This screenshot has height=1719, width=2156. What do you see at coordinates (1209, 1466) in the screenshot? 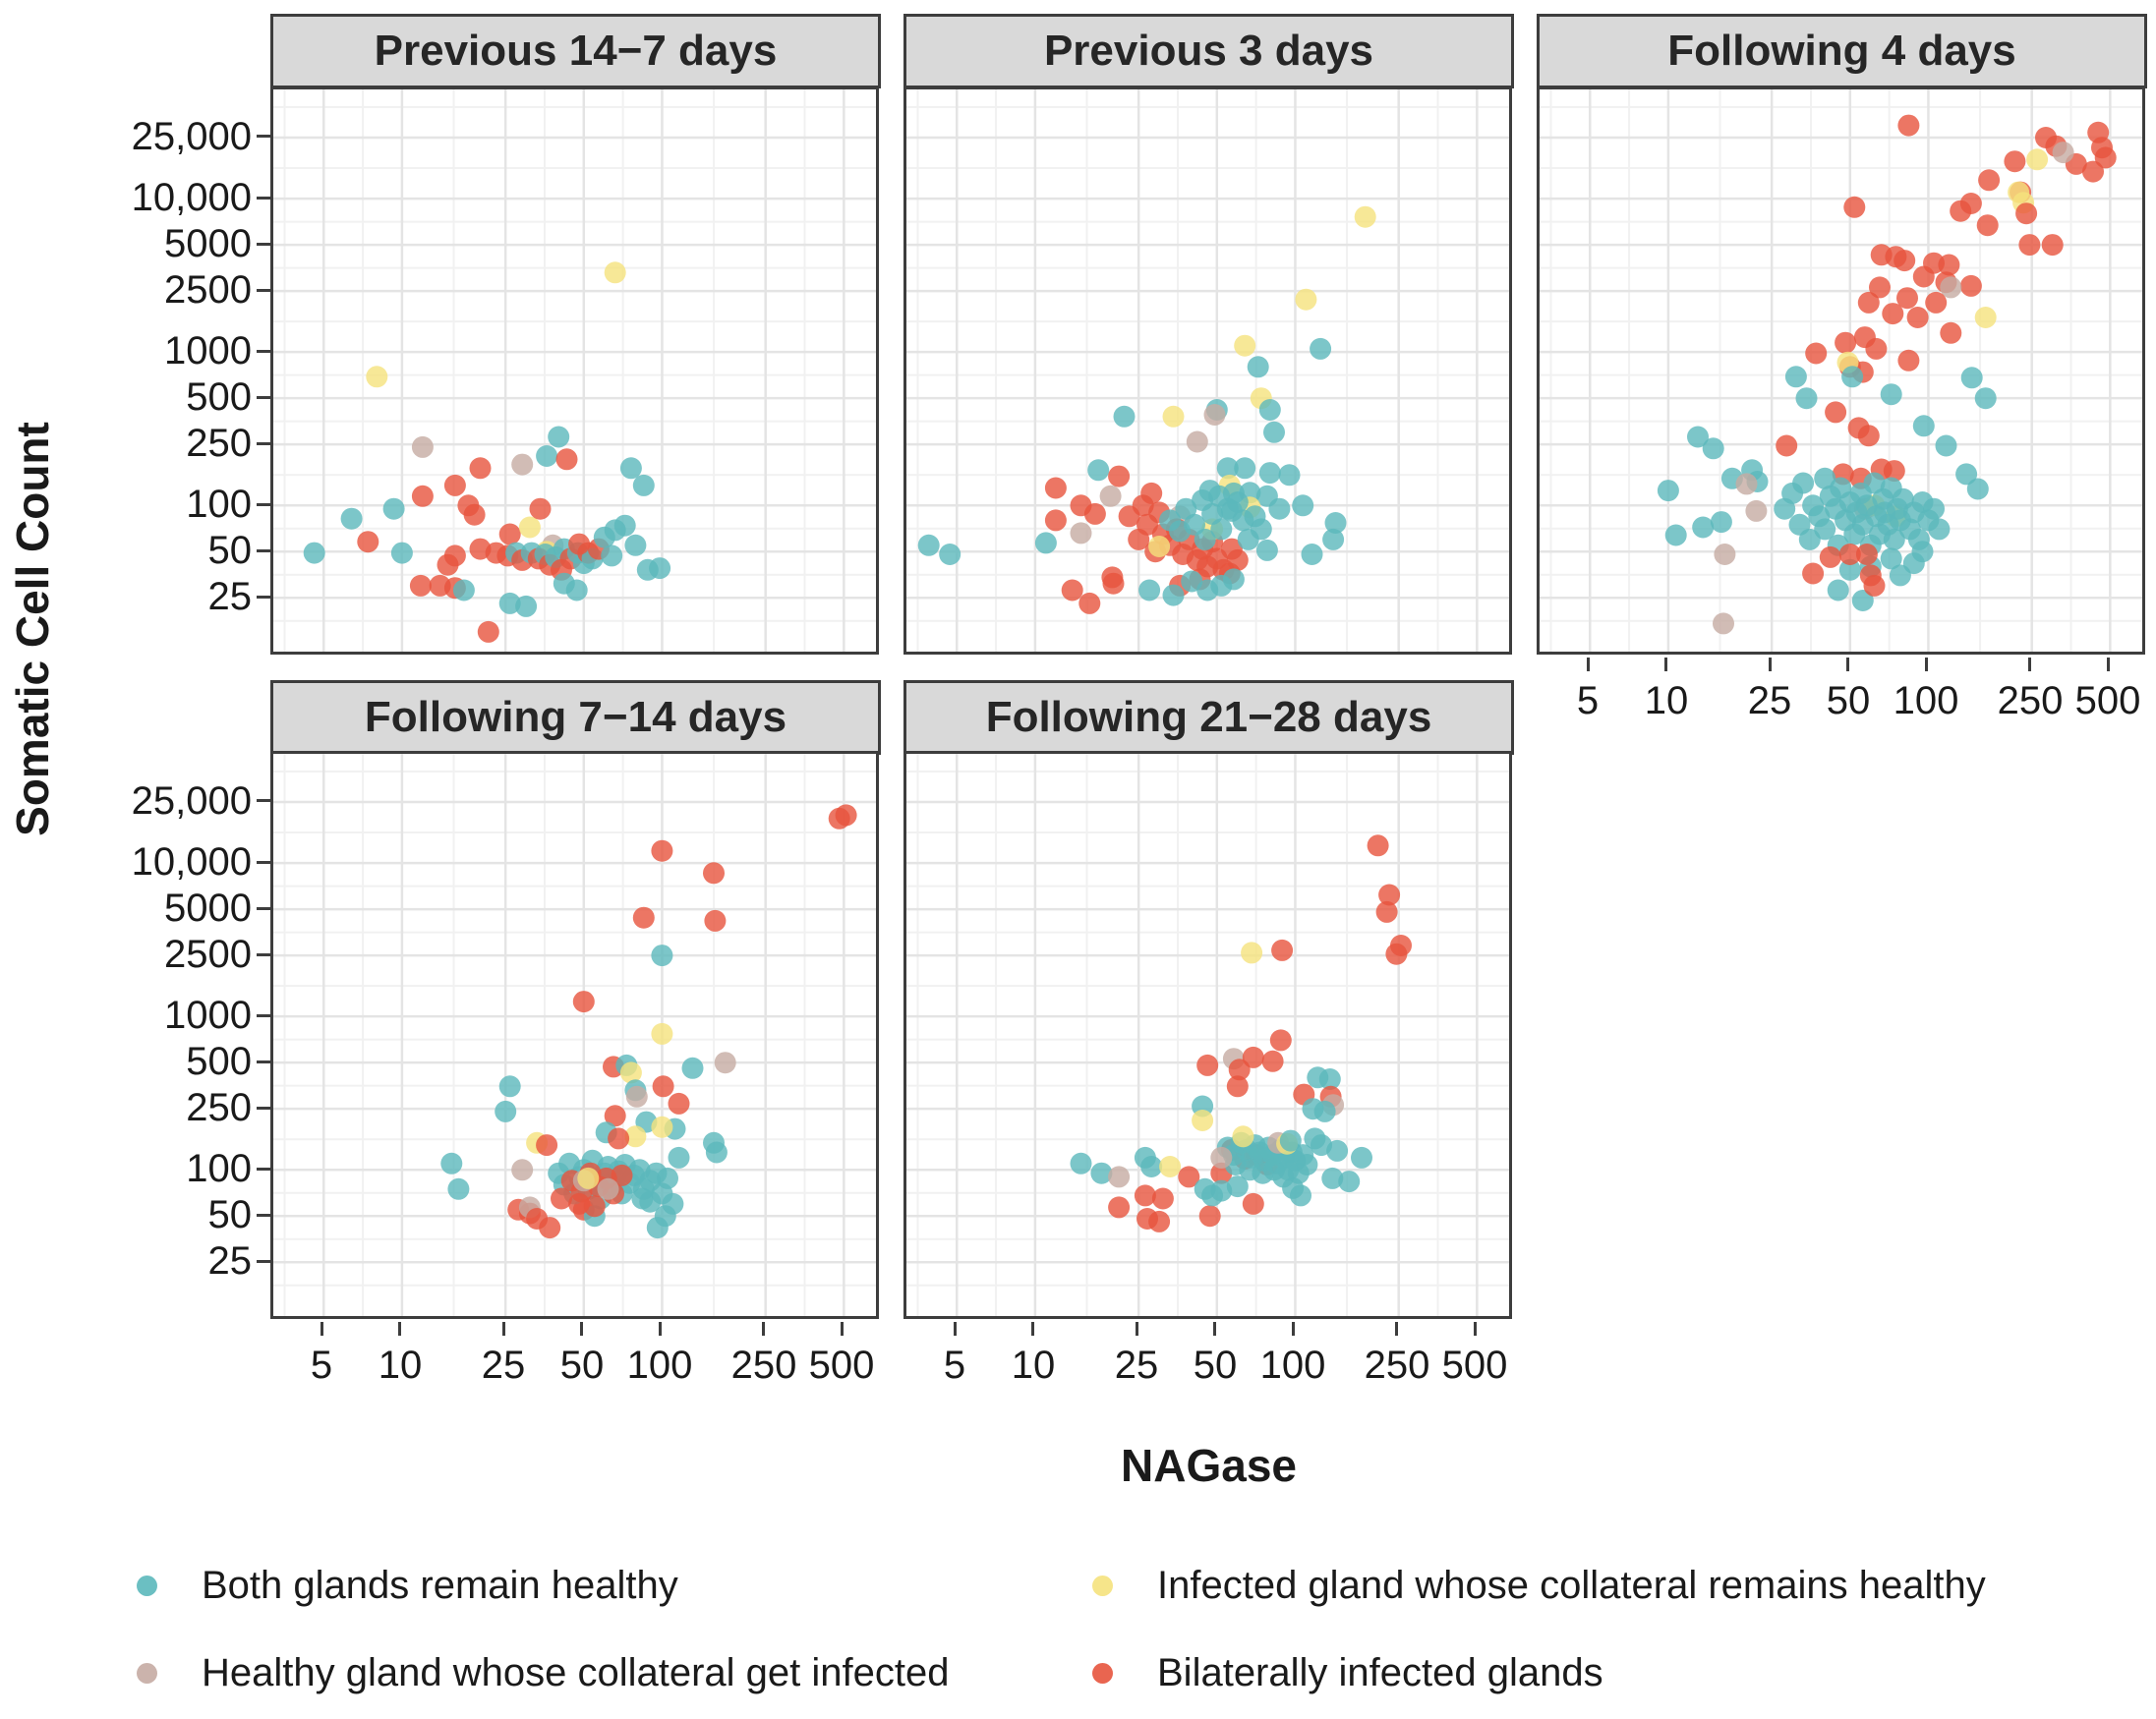
I see `x-axis-title: NAGase` at bounding box center [1209, 1466].